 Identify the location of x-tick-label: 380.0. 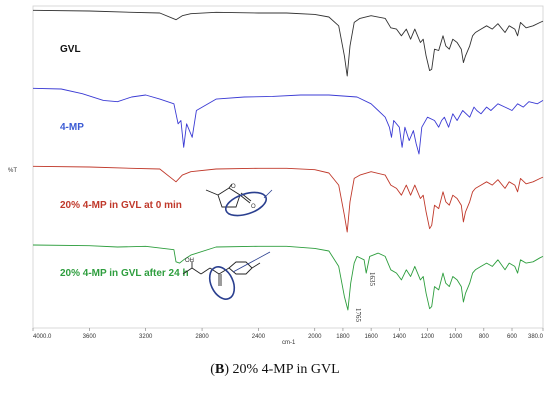
(536, 337).